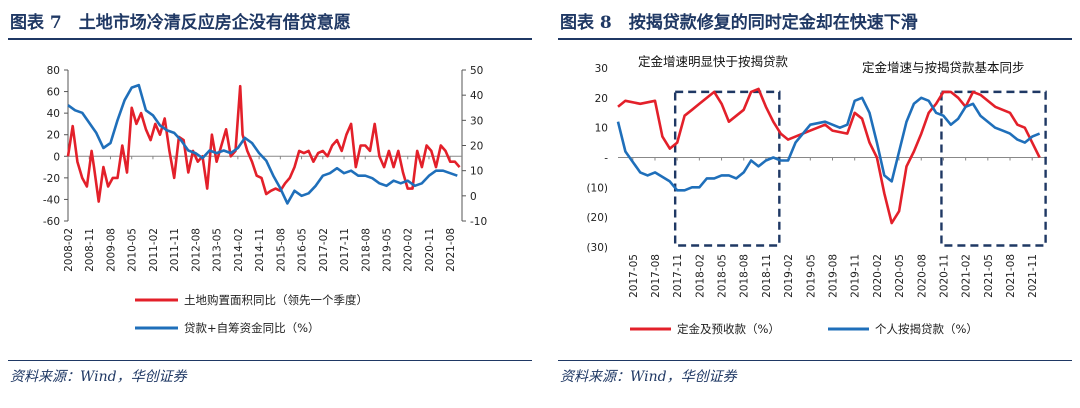 The image size is (1080, 408). I want to click on x-tick-label: 2014-02, so click(239, 250).